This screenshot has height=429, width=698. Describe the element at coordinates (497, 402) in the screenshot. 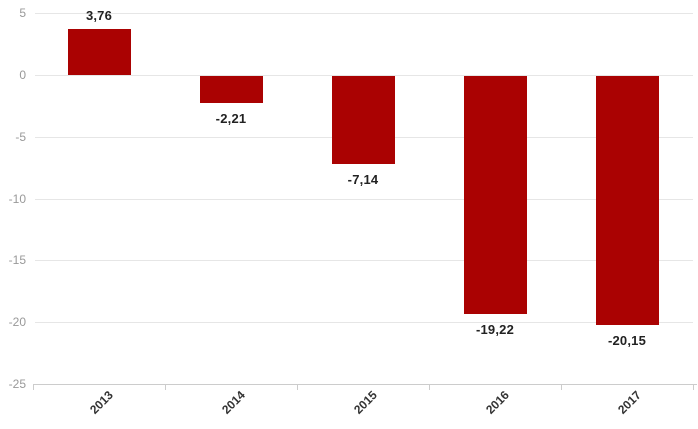

I see `x-axis-category-label: 2016` at that location.